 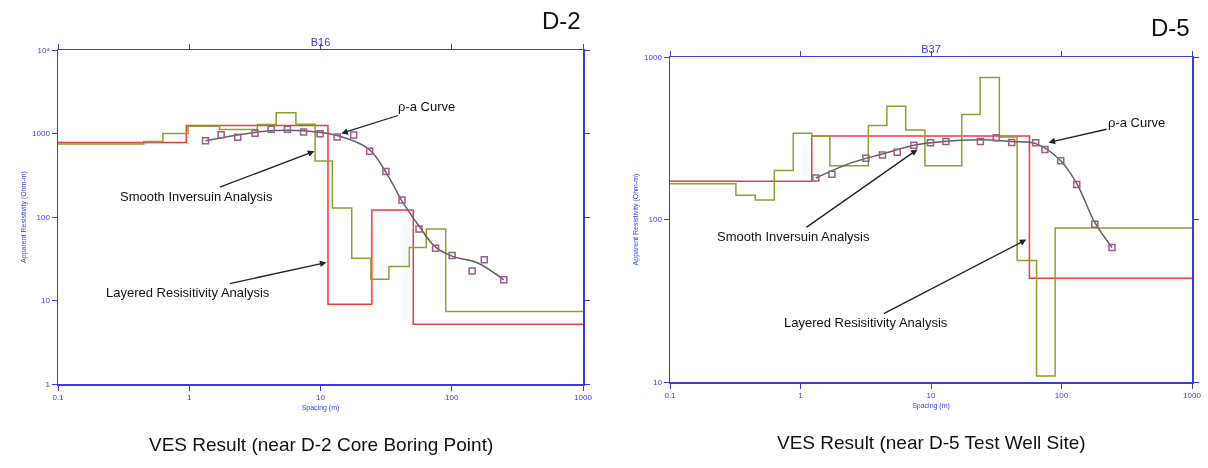 I want to click on text: VES Result (near D-2 Core Boring Point), so click(x=321, y=444).